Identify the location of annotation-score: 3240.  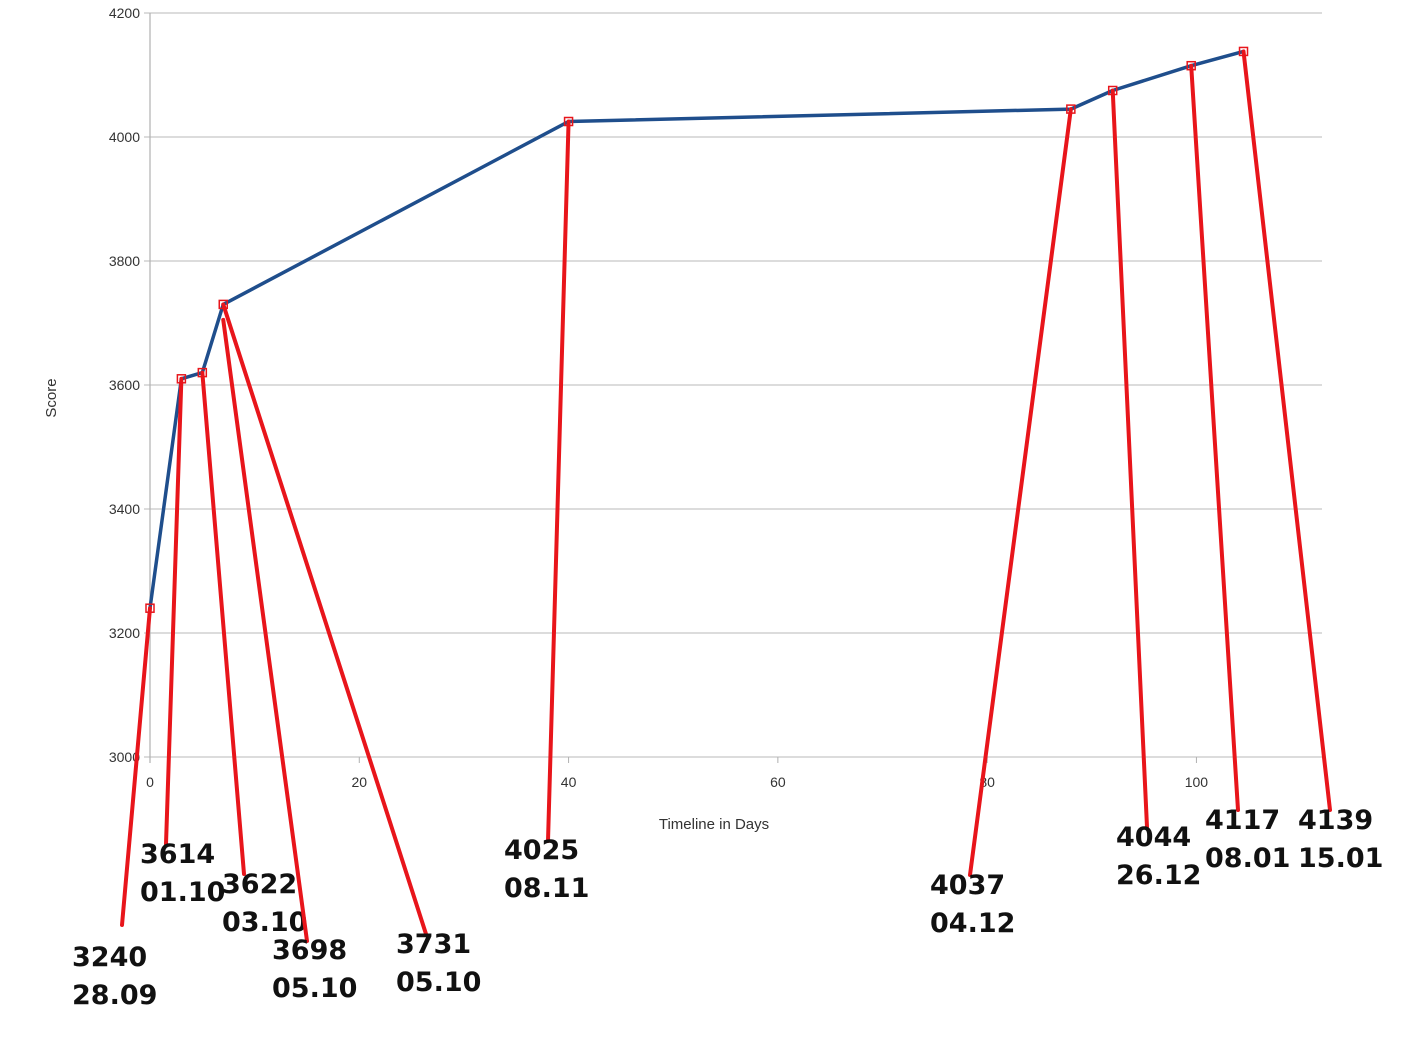
(109, 957).